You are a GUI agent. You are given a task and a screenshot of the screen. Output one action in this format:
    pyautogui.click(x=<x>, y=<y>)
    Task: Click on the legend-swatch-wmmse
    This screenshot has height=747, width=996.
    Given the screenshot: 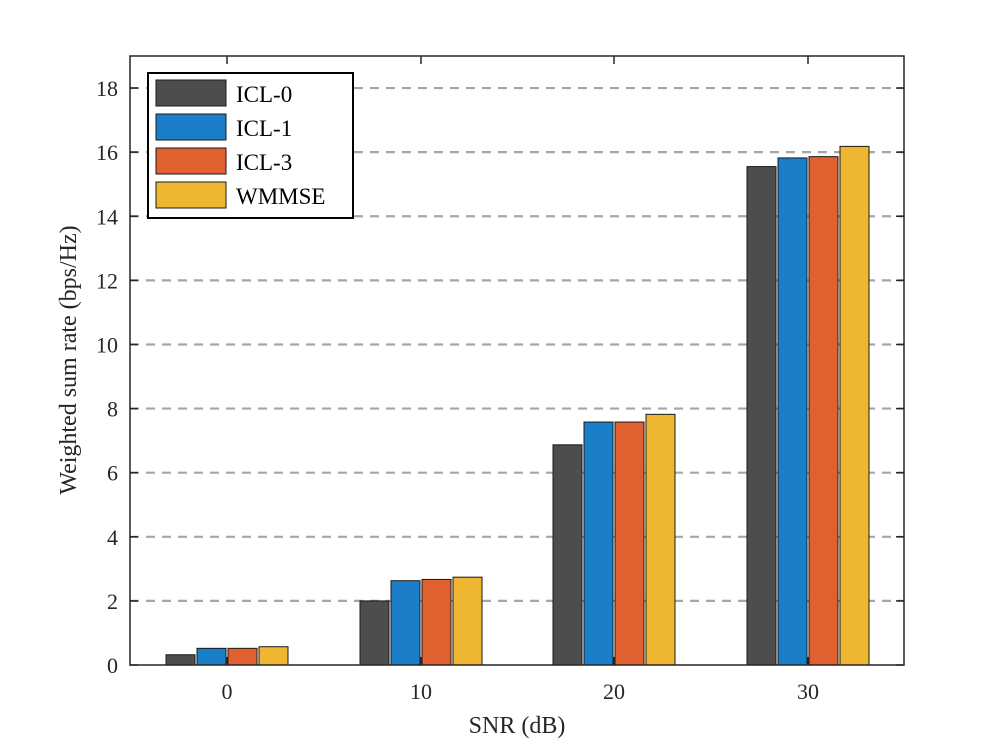 What is the action you would take?
    pyautogui.click(x=191, y=195)
    